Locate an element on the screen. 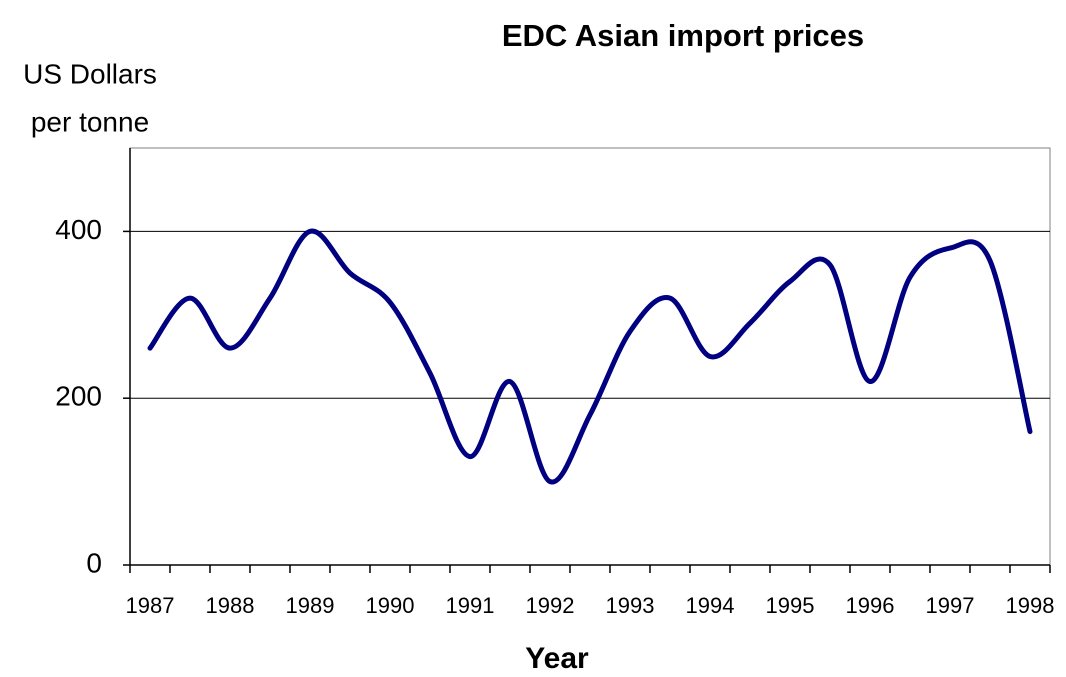 Image resolution: width=1066 pixels, height=677 pixels. x-tick-label: 1995 is located at coordinates (790, 605).